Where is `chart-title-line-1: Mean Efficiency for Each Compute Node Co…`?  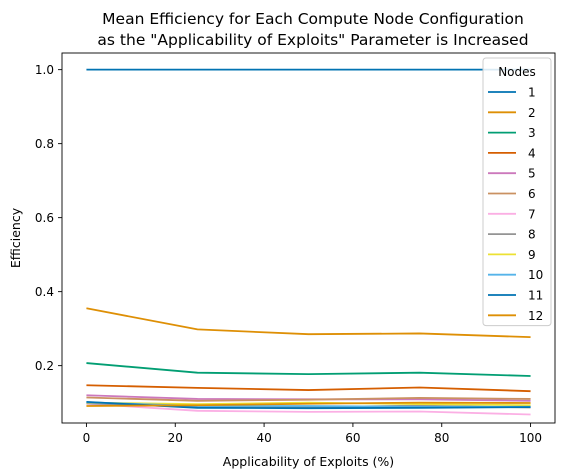
chart-title-line-1: Mean Efficiency for Each Compute Node Co… is located at coordinates (313, 19).